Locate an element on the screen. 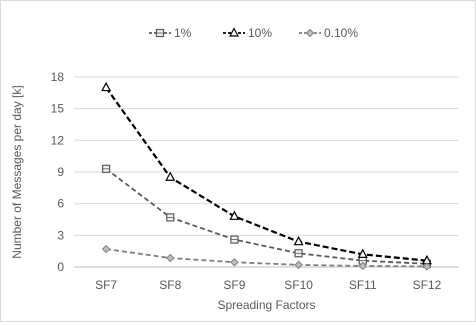 The width and height of the screenshot is (476, 326). x-tick-sf12: SF12 is located at coordinates (427, 285).